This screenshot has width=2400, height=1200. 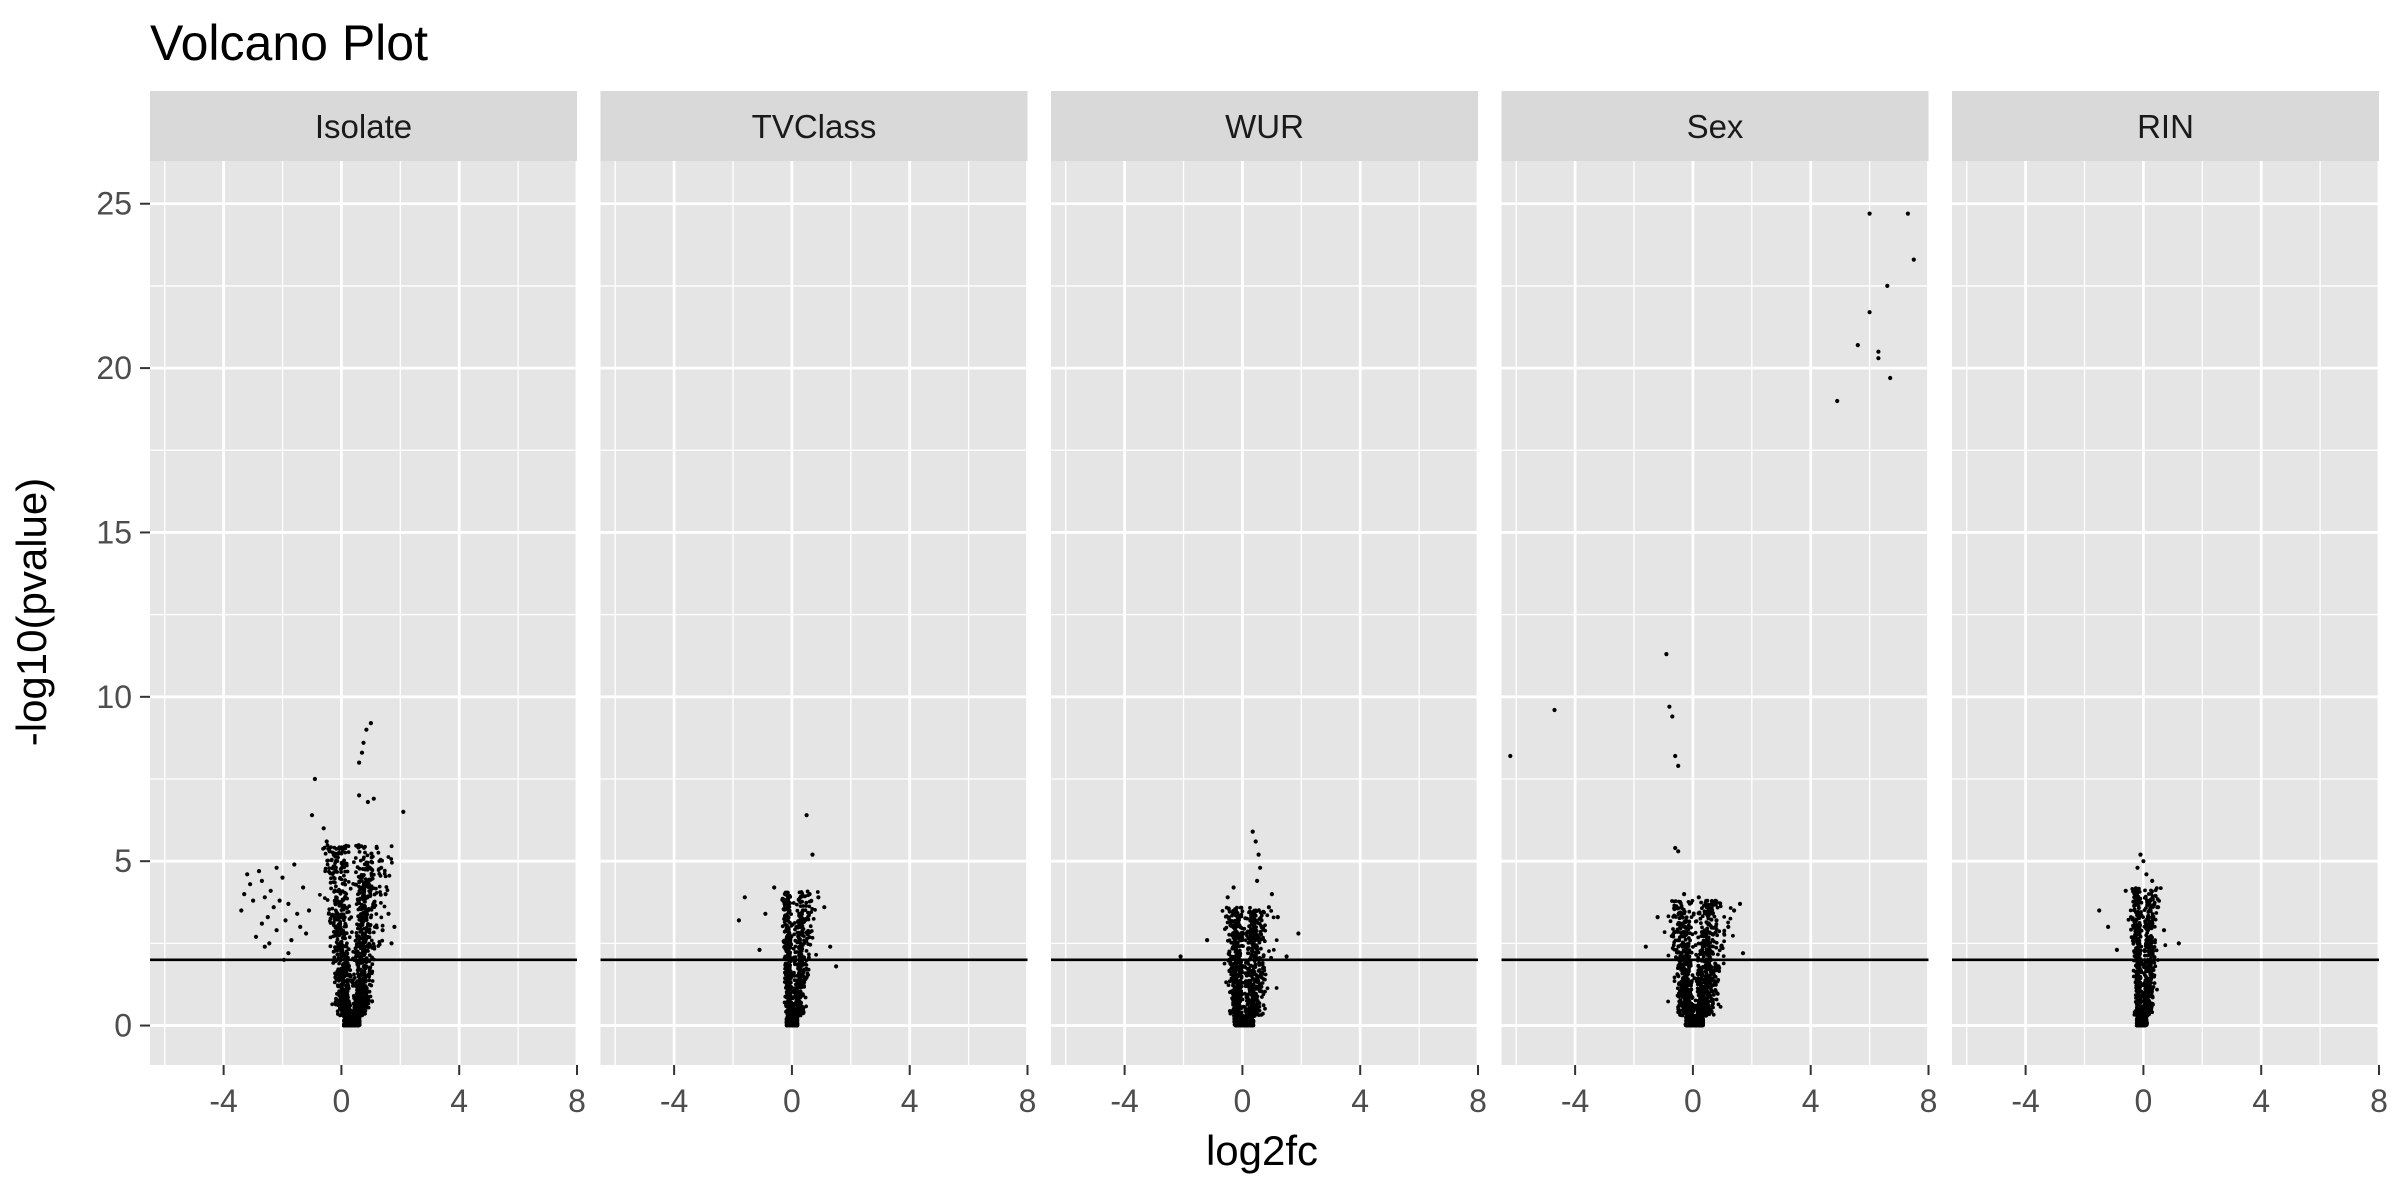 I want to click on y-tick-label: 20, so click(x=114, y=368).